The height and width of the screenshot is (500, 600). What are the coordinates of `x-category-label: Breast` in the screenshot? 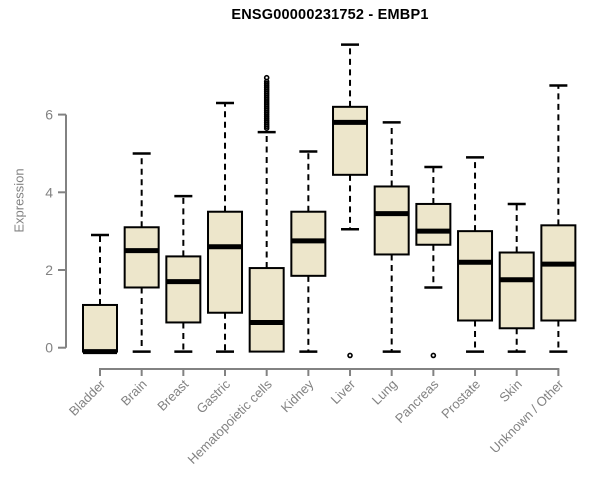 It's located at (172, 394).